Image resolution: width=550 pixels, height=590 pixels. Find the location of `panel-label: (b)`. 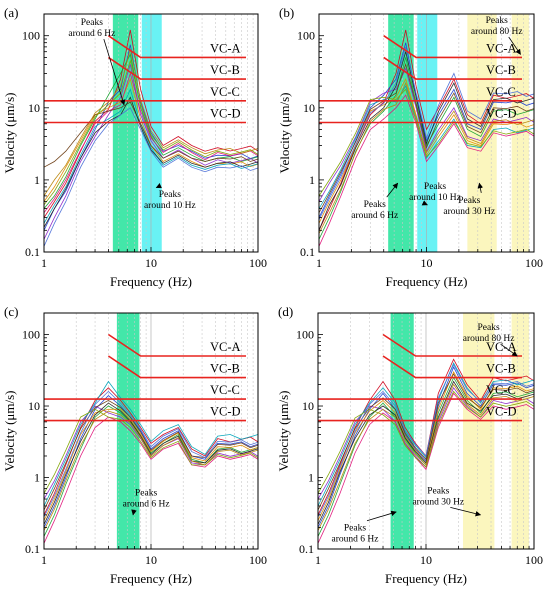

panel-label: (b) is located at coordinates (286, 12).